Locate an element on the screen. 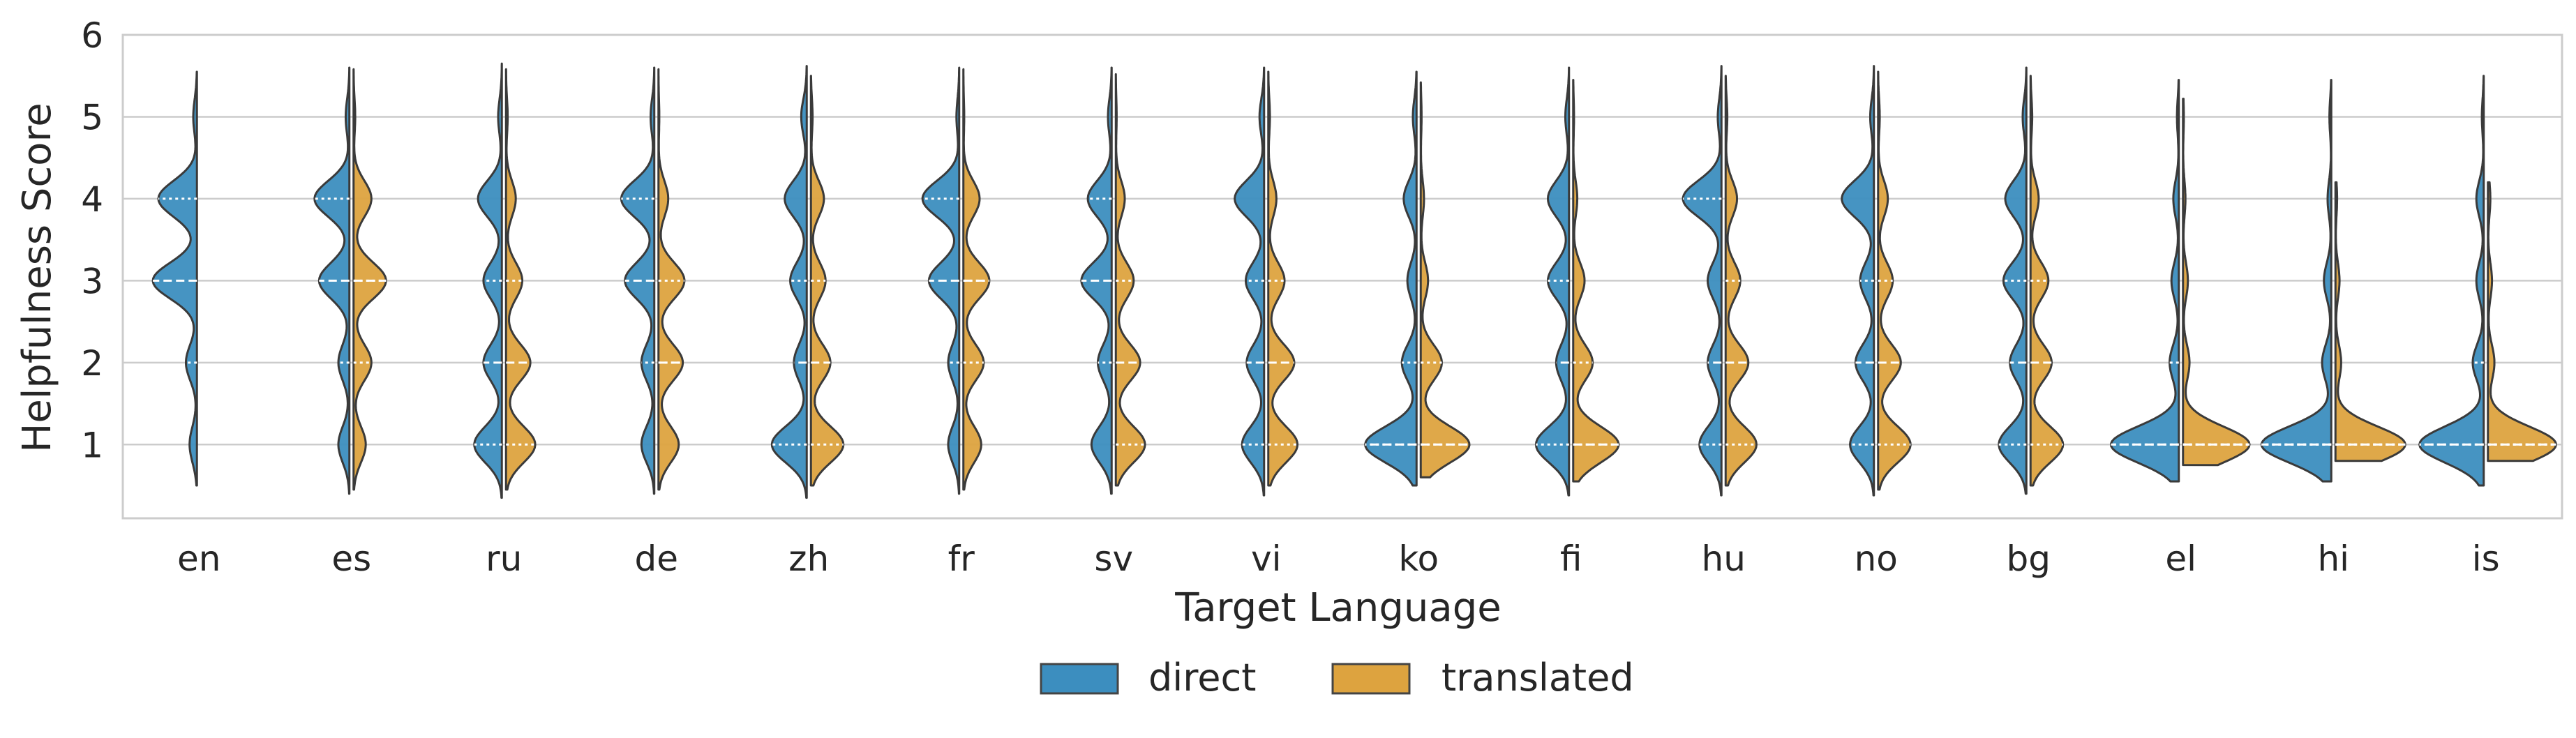 This screenshot has height=738, width=2576. violin-translated-de is located at coordinates (671, 279).